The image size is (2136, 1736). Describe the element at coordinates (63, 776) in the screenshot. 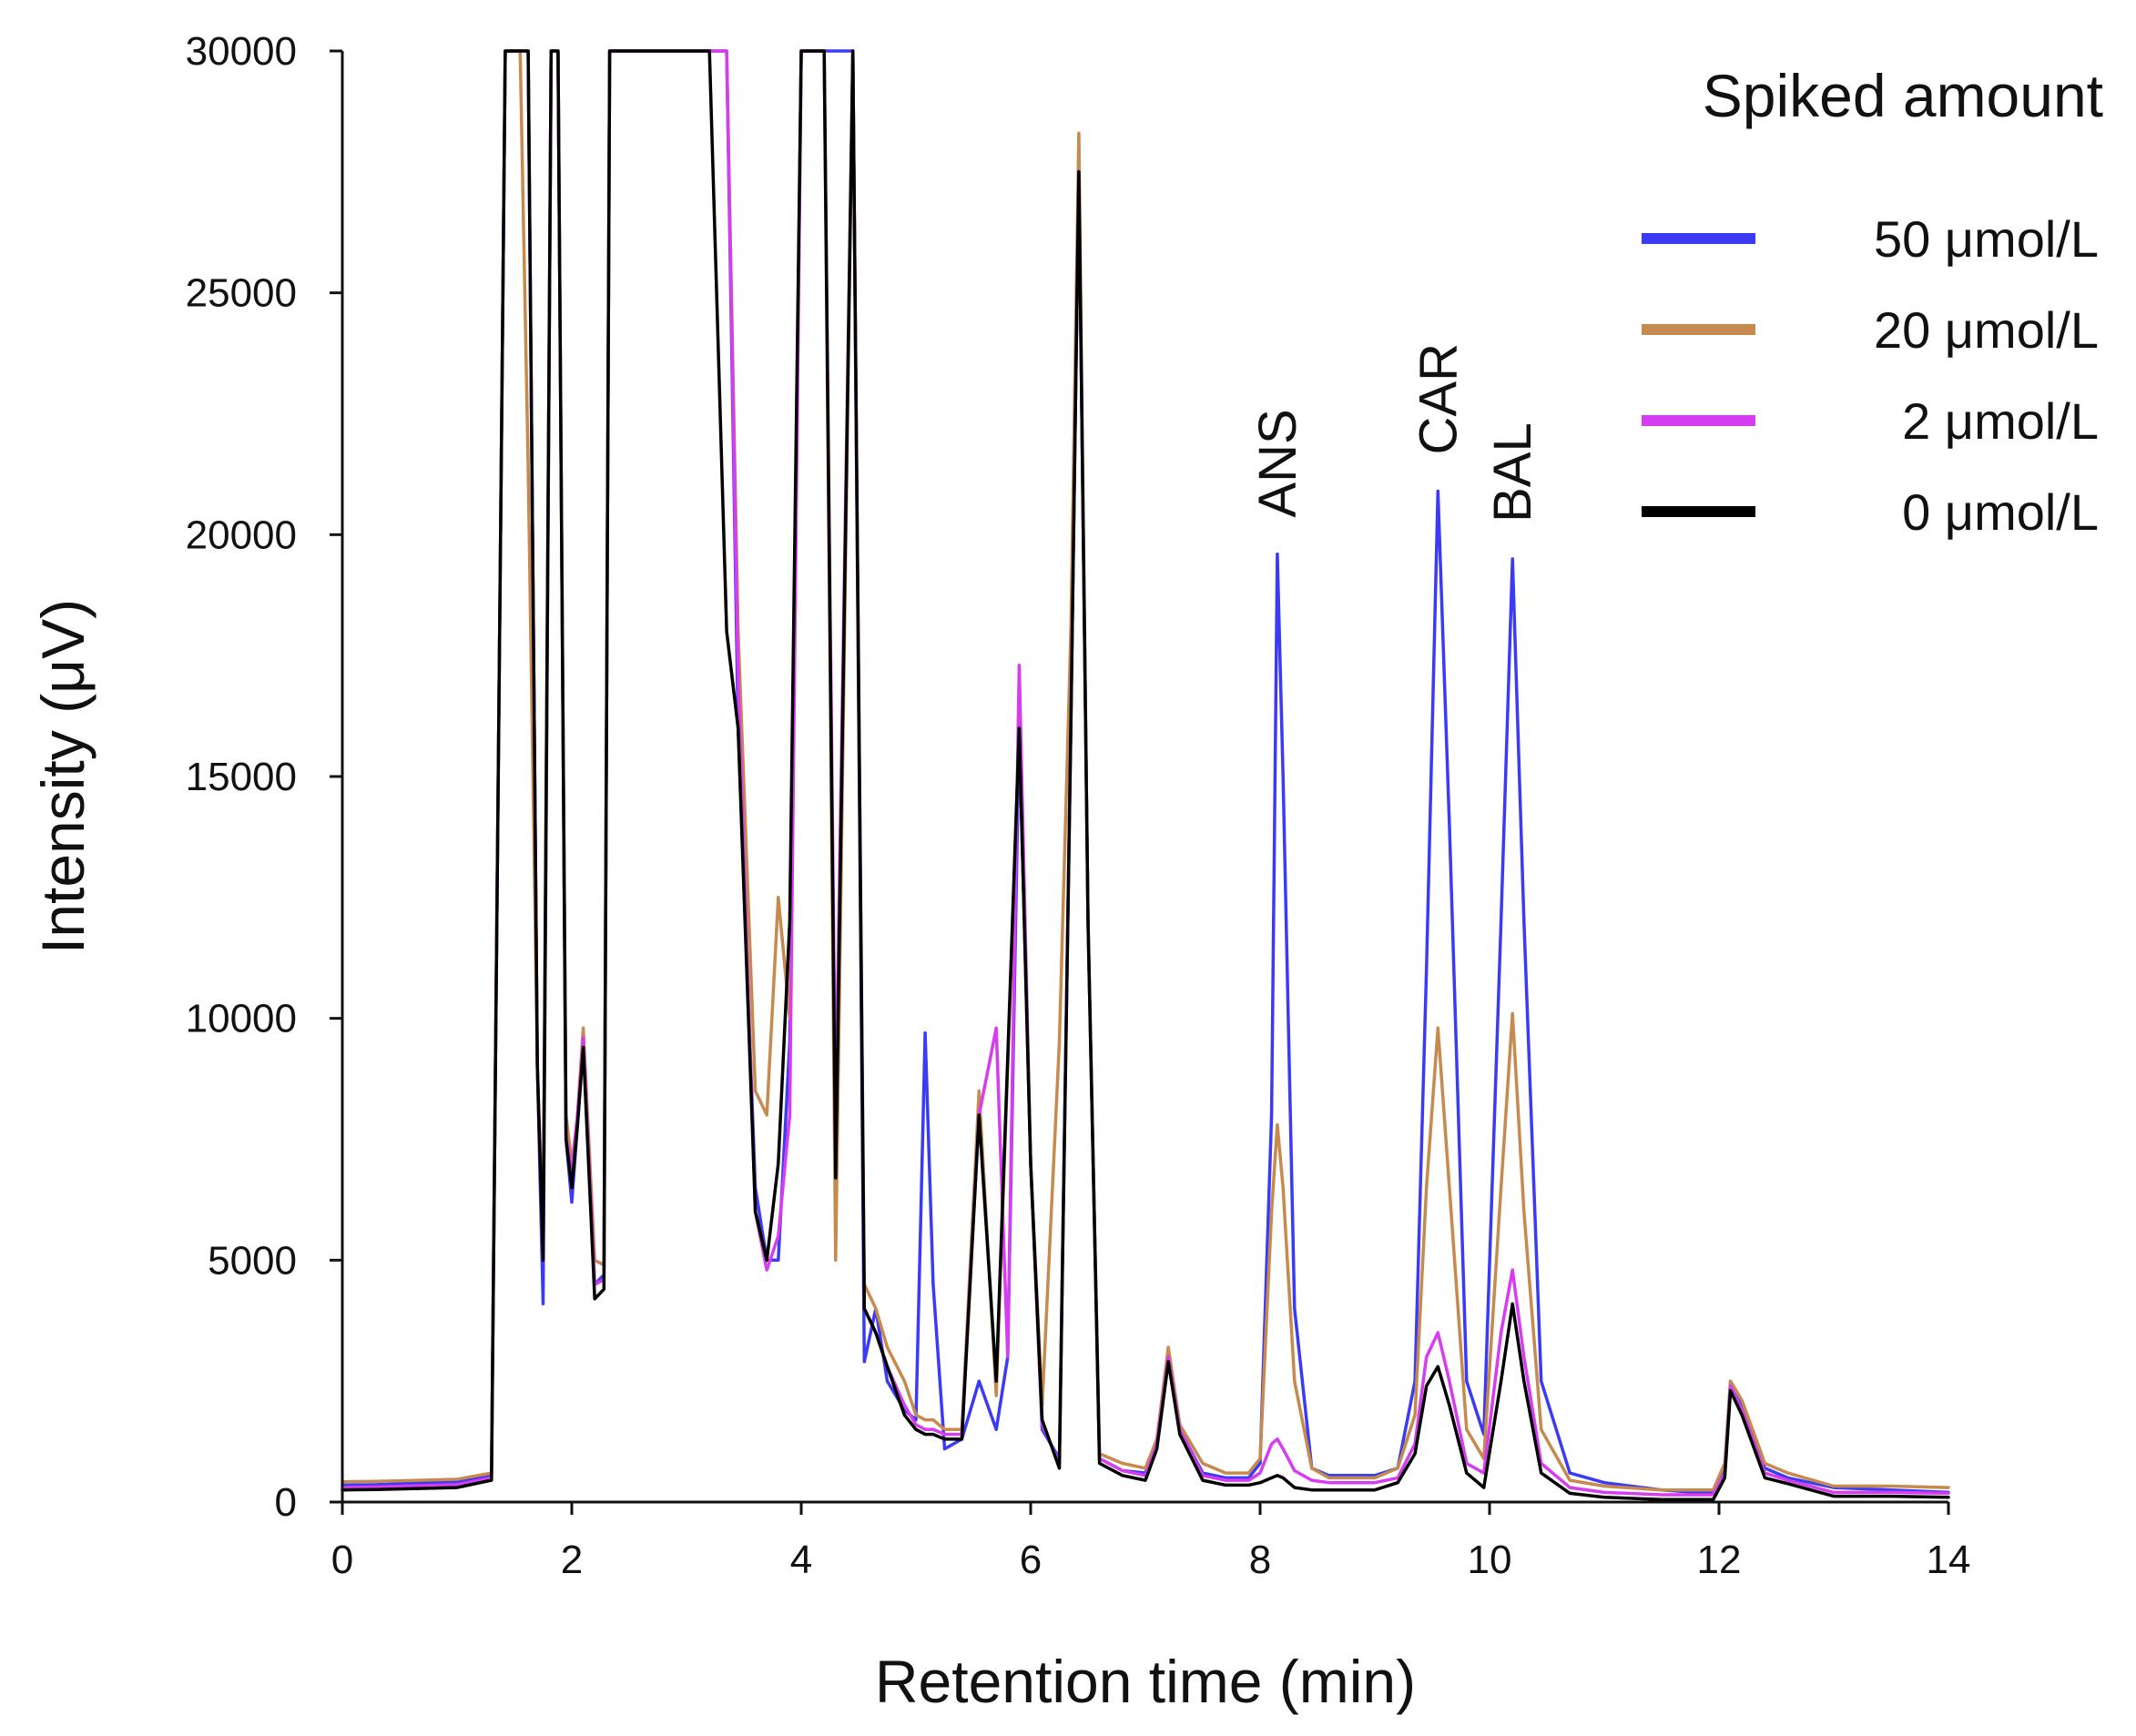

I see `y-axis-title: Intensity (μV)` at that location.